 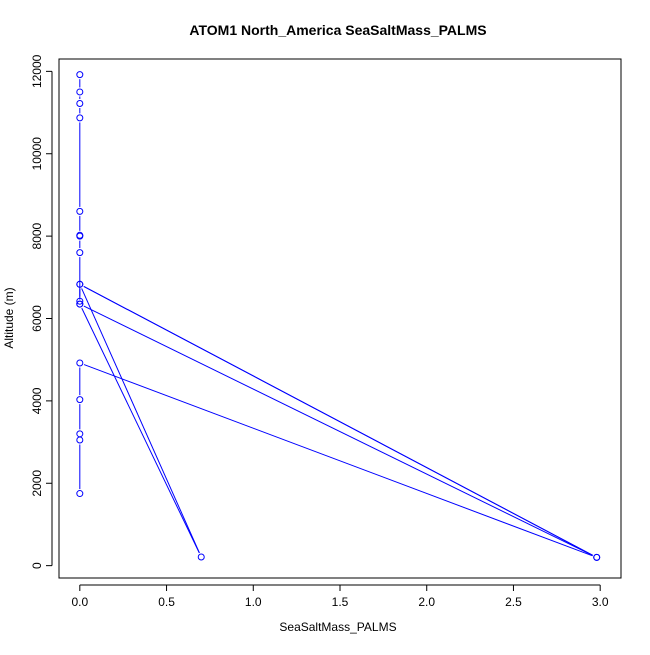 What do you see at coordinates (37, 565) in the screenshot?
I see `y-tick-label: 0` at bounding box center [37, 565].